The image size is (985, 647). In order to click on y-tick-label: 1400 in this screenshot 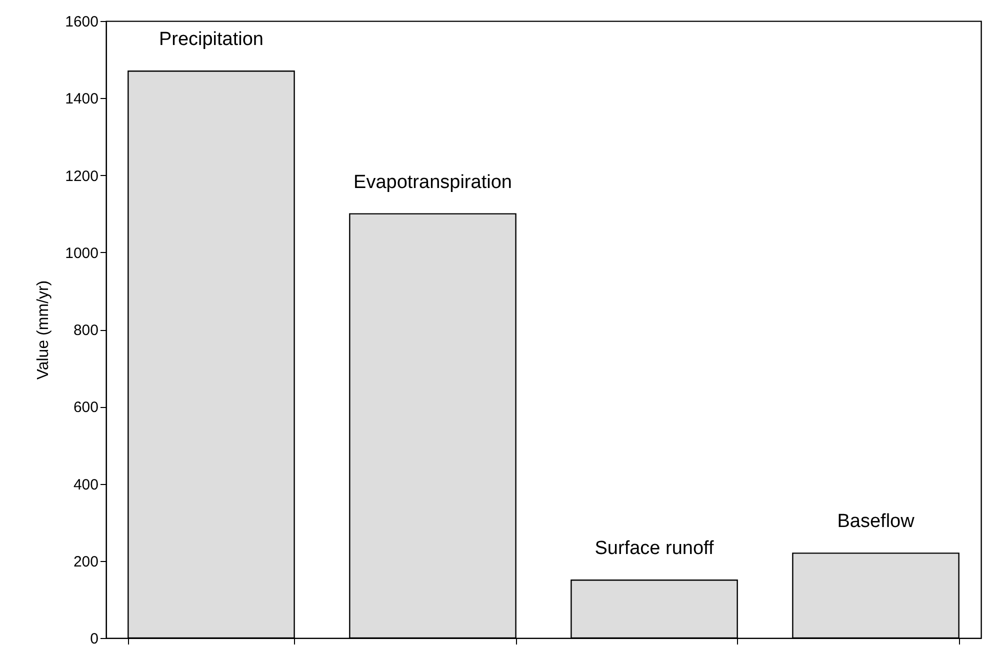, I will do `click(81, 99)`.